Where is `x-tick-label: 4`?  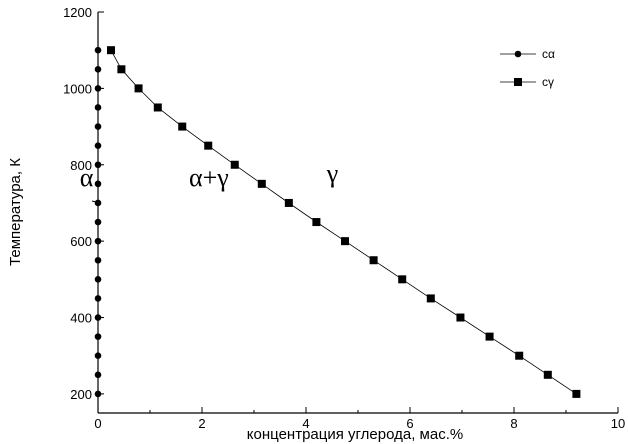 x-tick-label: 4 is located at coordinates (305, 423).